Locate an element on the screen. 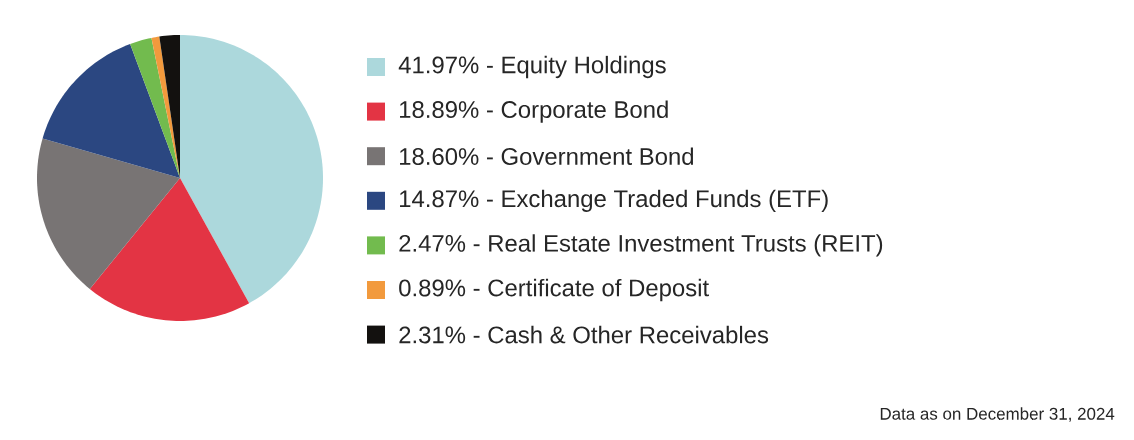 The height and width of the screenshot is (440, 1134). legend-label: 2.31% - Cash & Other Receivables is located at coordinates (584, 334).